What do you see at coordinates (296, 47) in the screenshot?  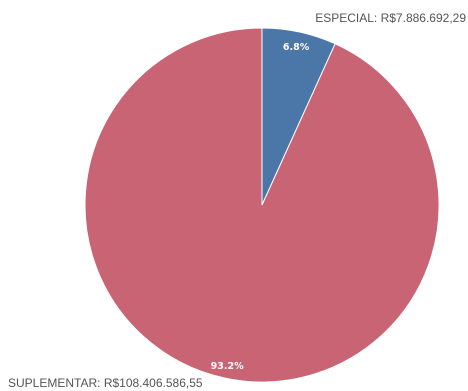 I see `percent-label-especial: 6.8%` at bounding box center [296, 47].